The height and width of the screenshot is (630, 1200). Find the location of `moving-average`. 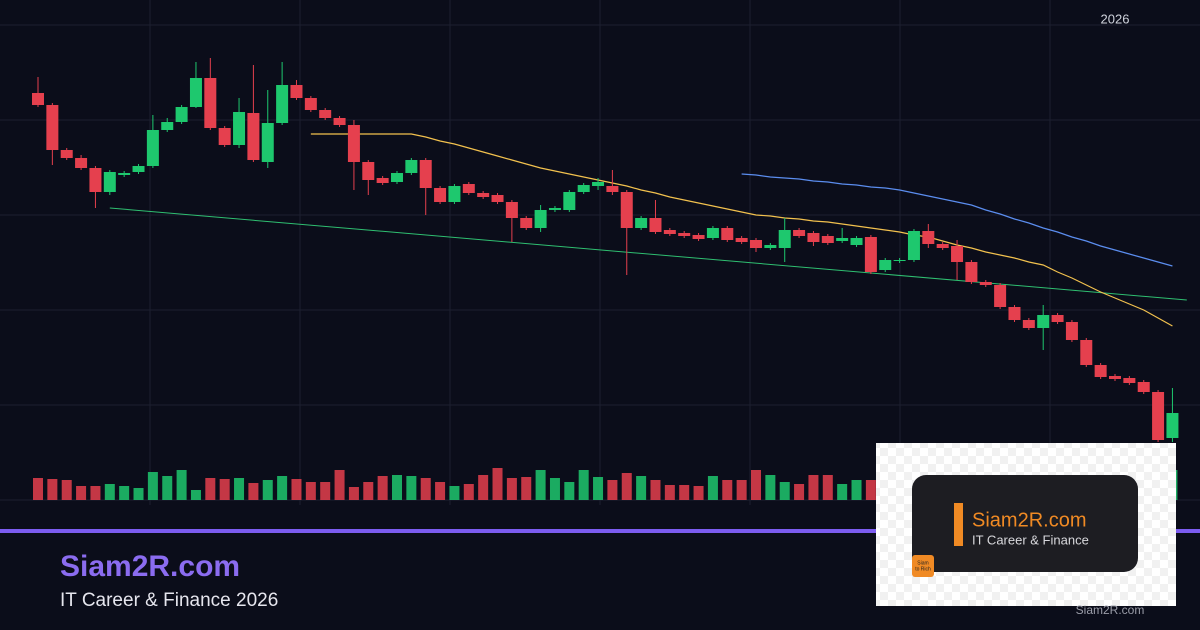

moving-average is located at coordinates (957, 220).